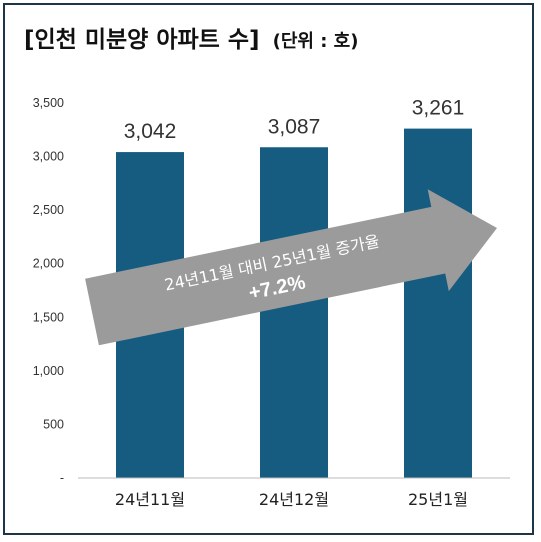 The width and height of the screenshot is (541, 542). What do you see at coordinates (48, 157) in the screenshot?
I see `y-tick-label: 3,000` at bounding box center [48, 157].